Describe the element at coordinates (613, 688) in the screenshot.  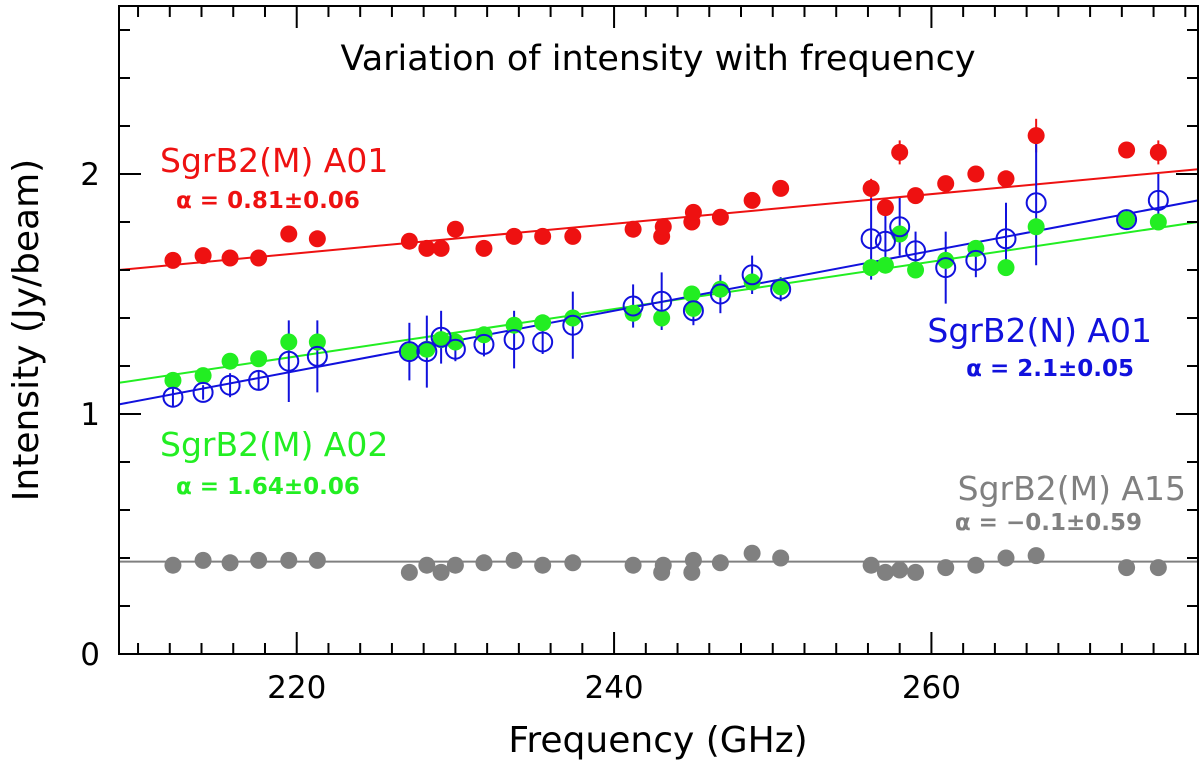
I see `x-tick-label: 240` at that location.